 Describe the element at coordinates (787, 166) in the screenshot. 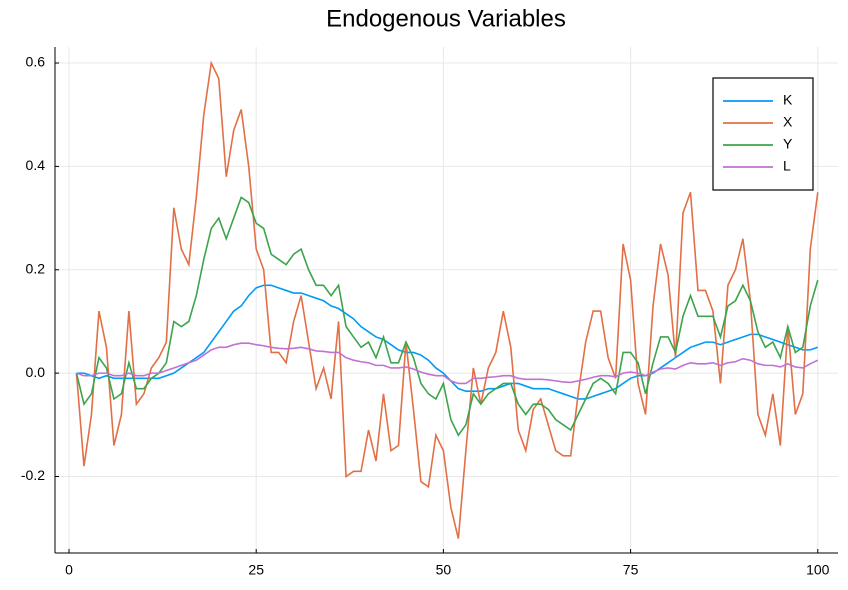

I see `legend-label: L` at that location.